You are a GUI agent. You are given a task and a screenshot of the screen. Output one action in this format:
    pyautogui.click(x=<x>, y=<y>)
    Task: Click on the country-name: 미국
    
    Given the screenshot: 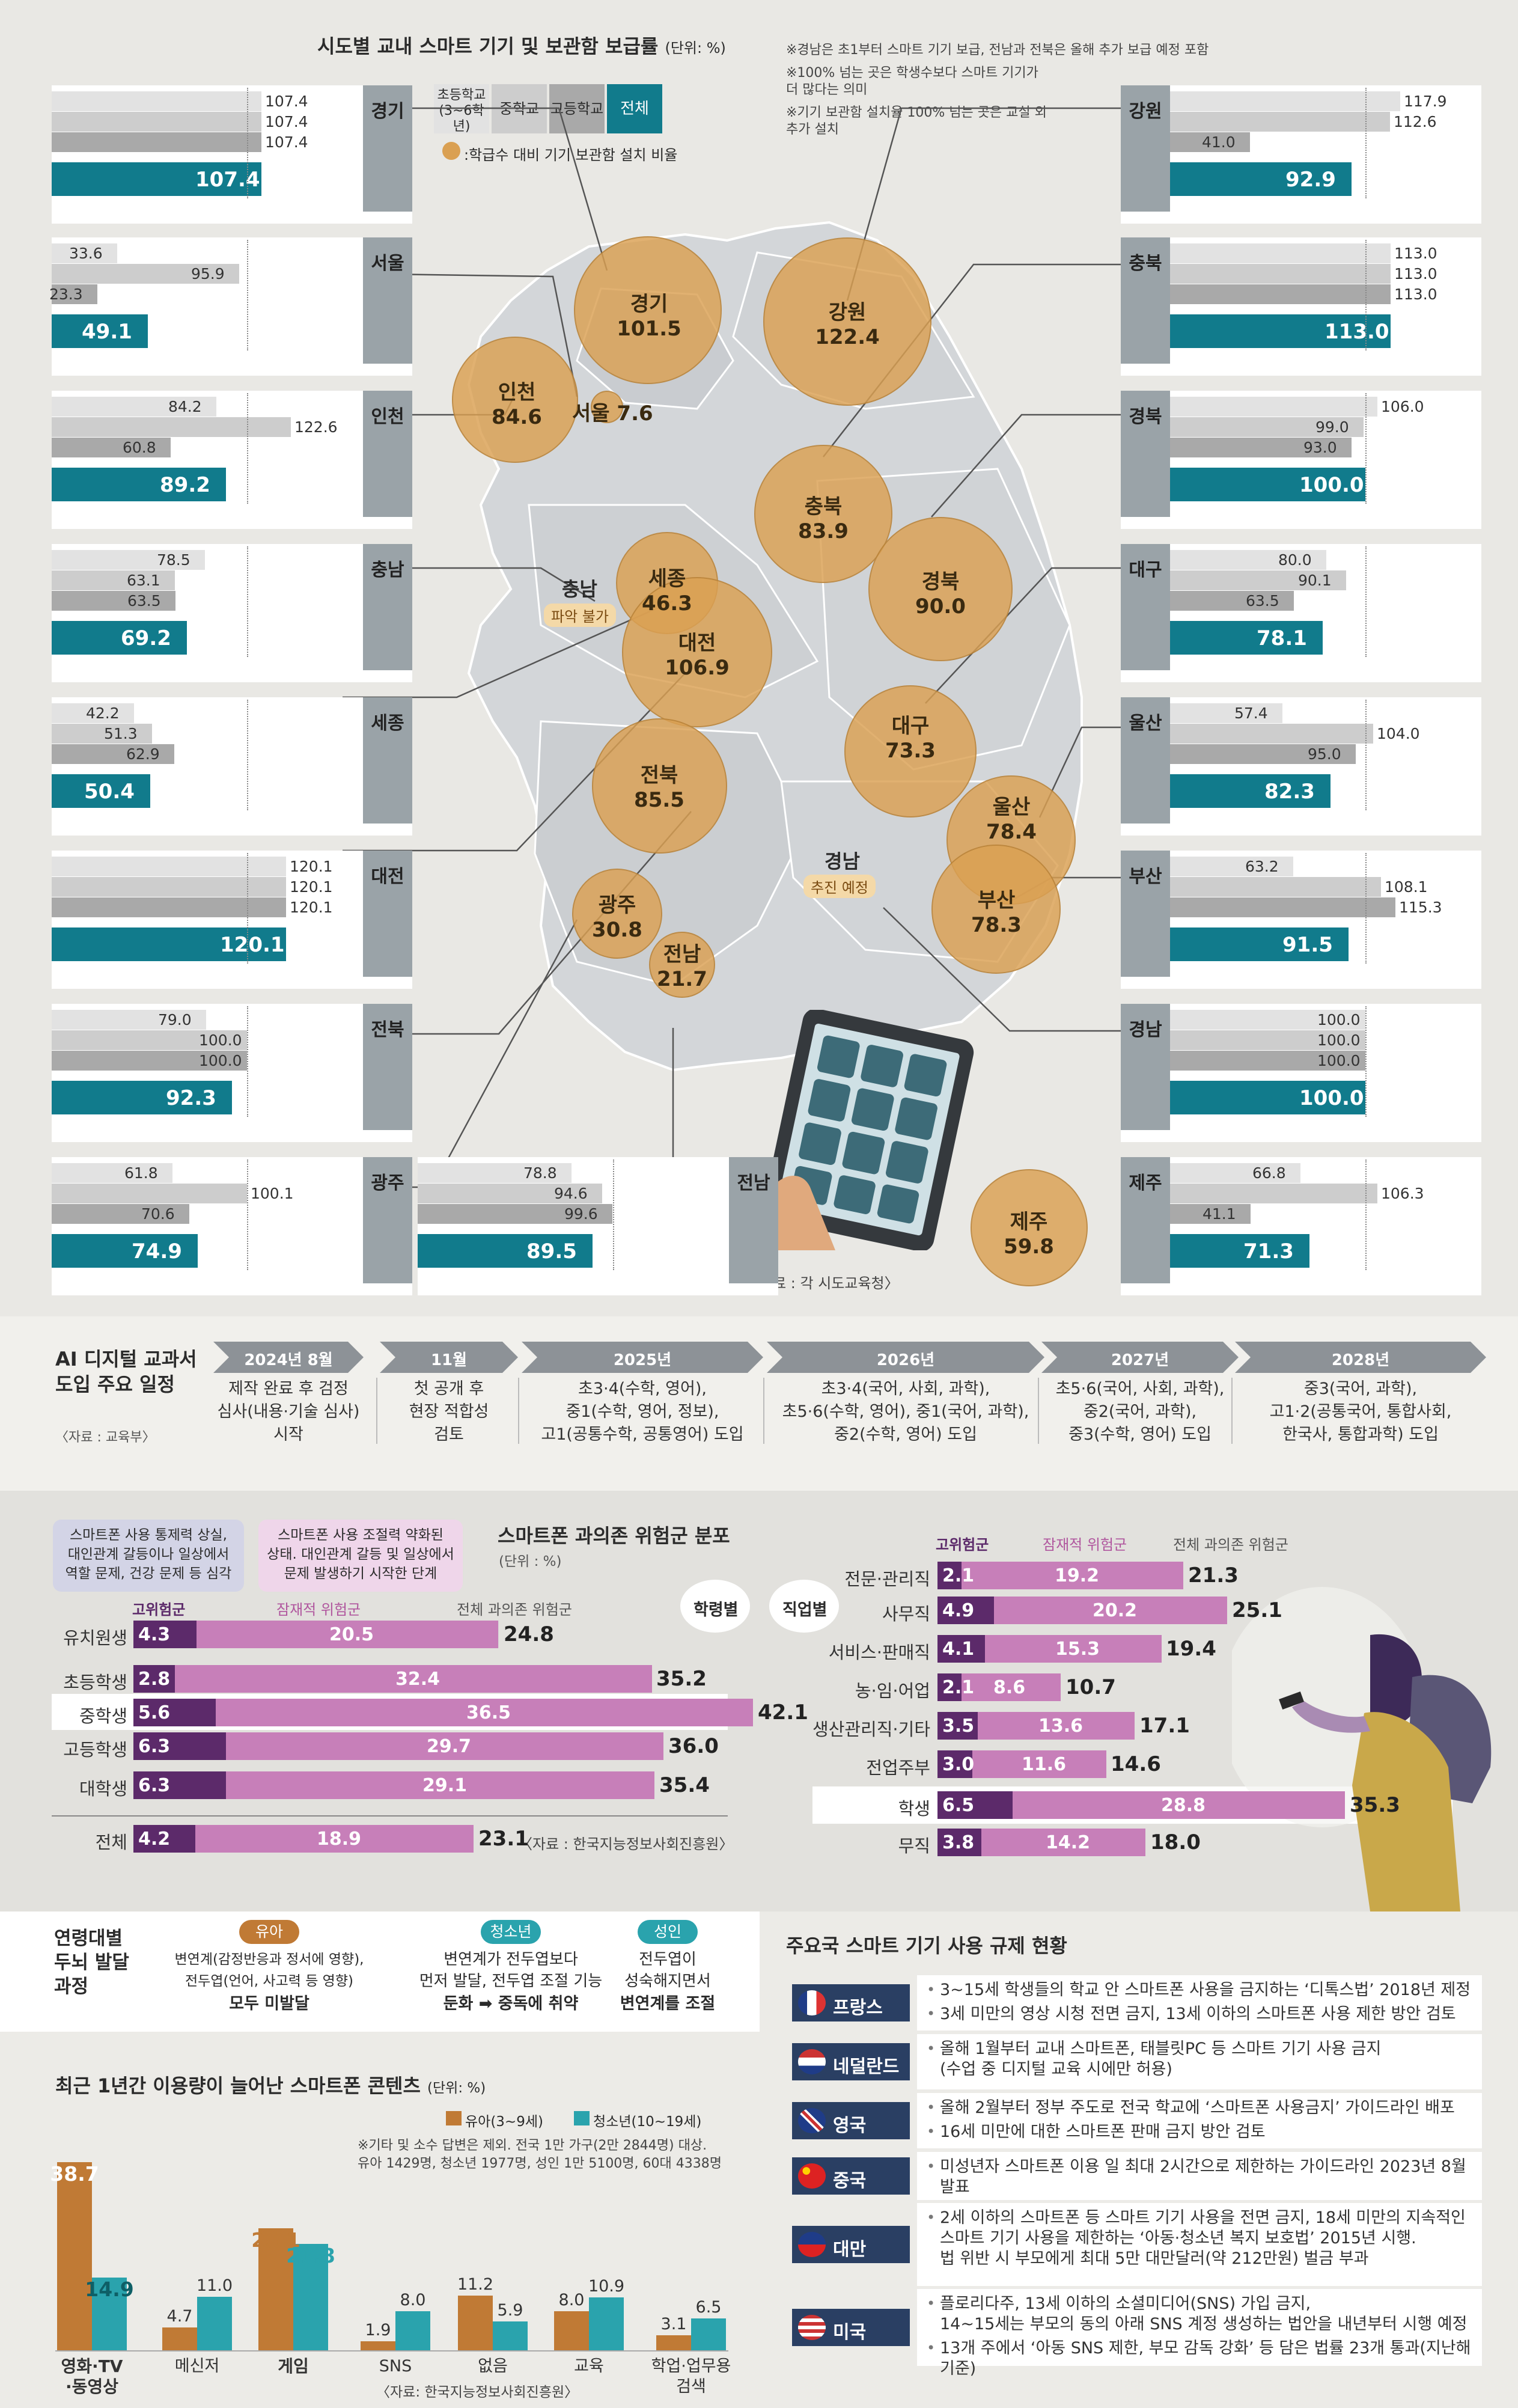 What is the action you would take?
    pyautogui.click(x=850, y=2332)
    